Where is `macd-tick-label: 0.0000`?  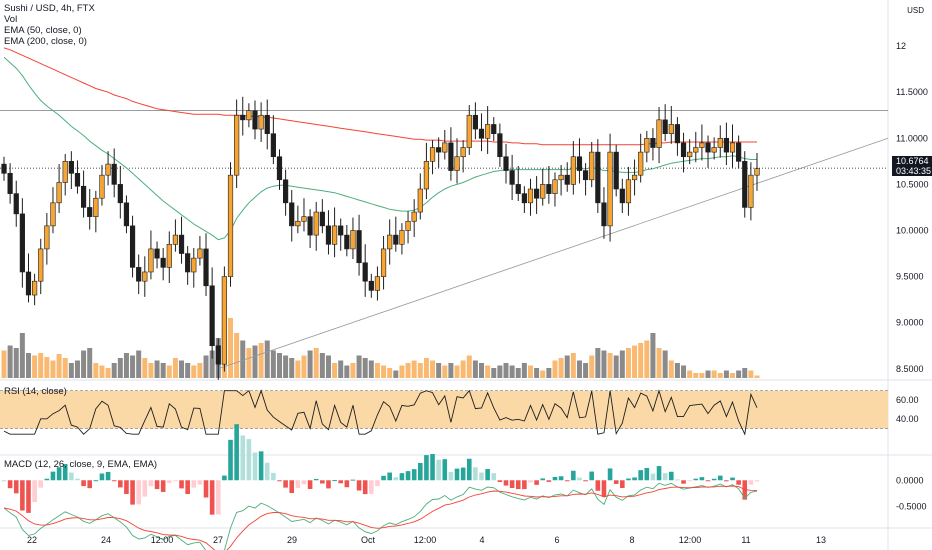
macd-tick-label: 0.0000 is located at coordinates (910, 480).